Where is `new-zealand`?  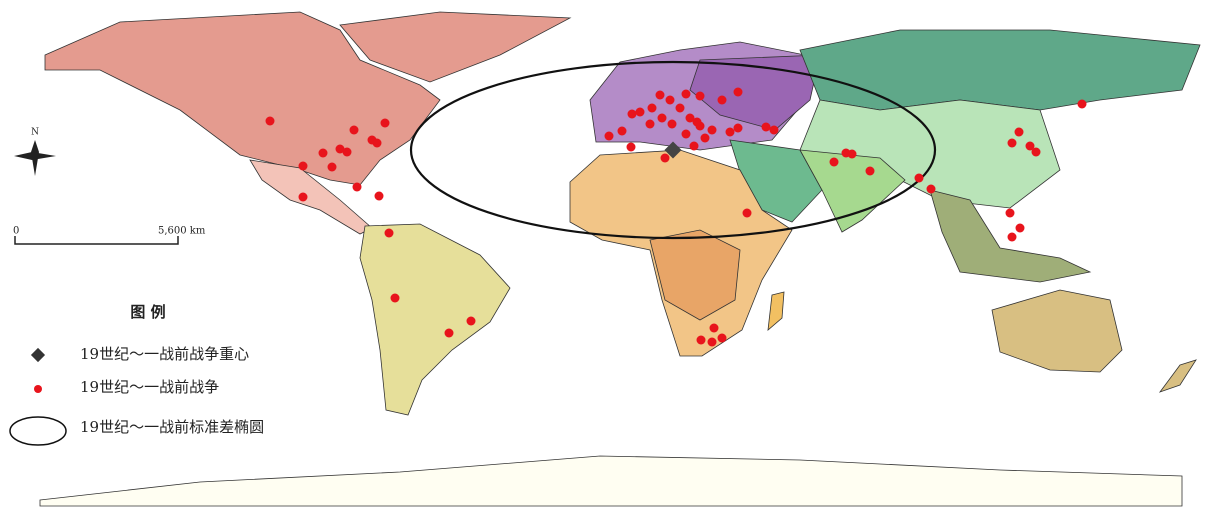 new-zealand is located at coordinates (1177, 376).